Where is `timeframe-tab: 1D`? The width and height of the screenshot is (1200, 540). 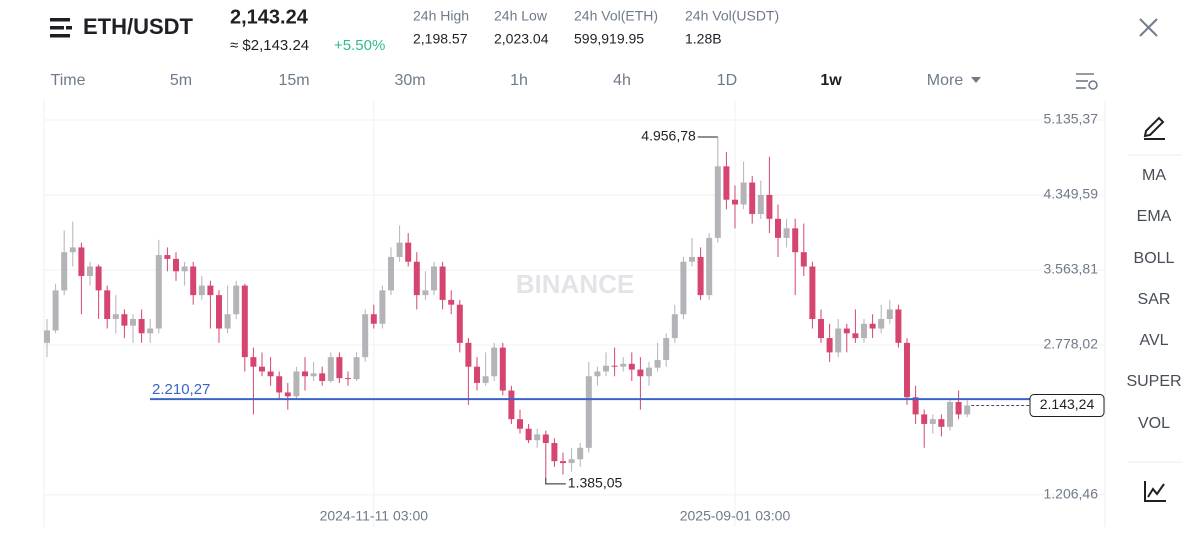
timeframe-tab: 1D is located at coordinates (727, 80).